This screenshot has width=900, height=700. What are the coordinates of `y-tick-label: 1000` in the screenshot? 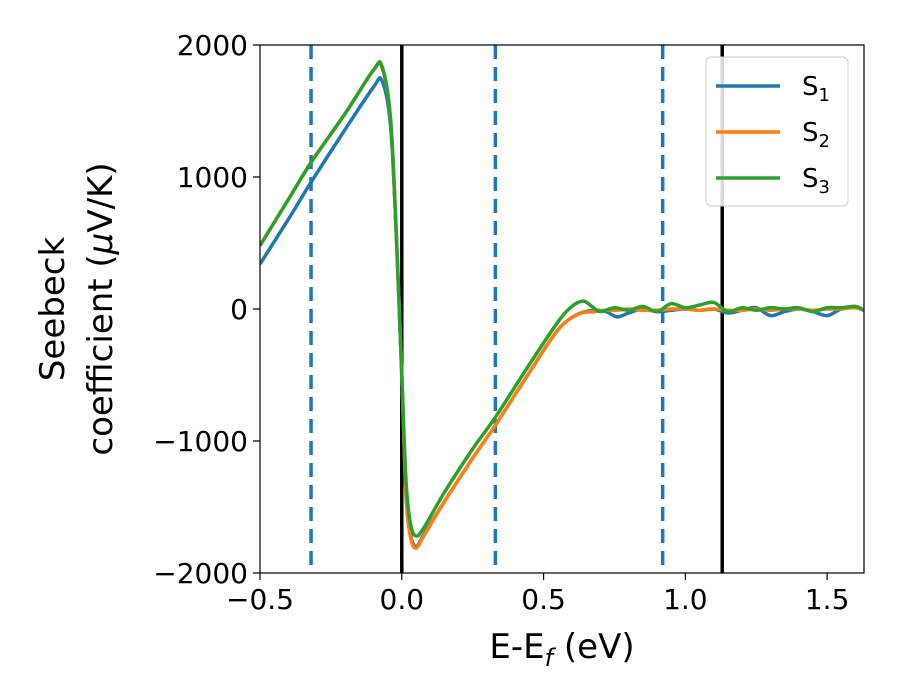 It's located at (212, 177).